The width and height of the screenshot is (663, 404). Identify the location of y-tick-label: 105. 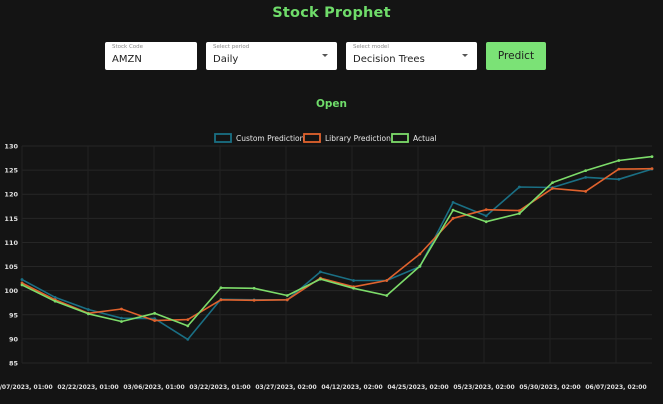
(11, 267).